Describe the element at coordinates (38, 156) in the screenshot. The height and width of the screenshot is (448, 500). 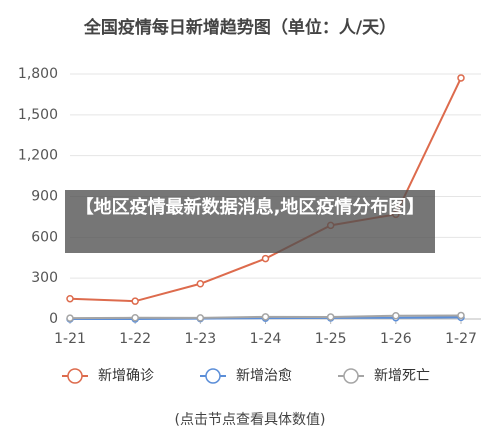
I see `y-tick-label: 1,200` at that location.